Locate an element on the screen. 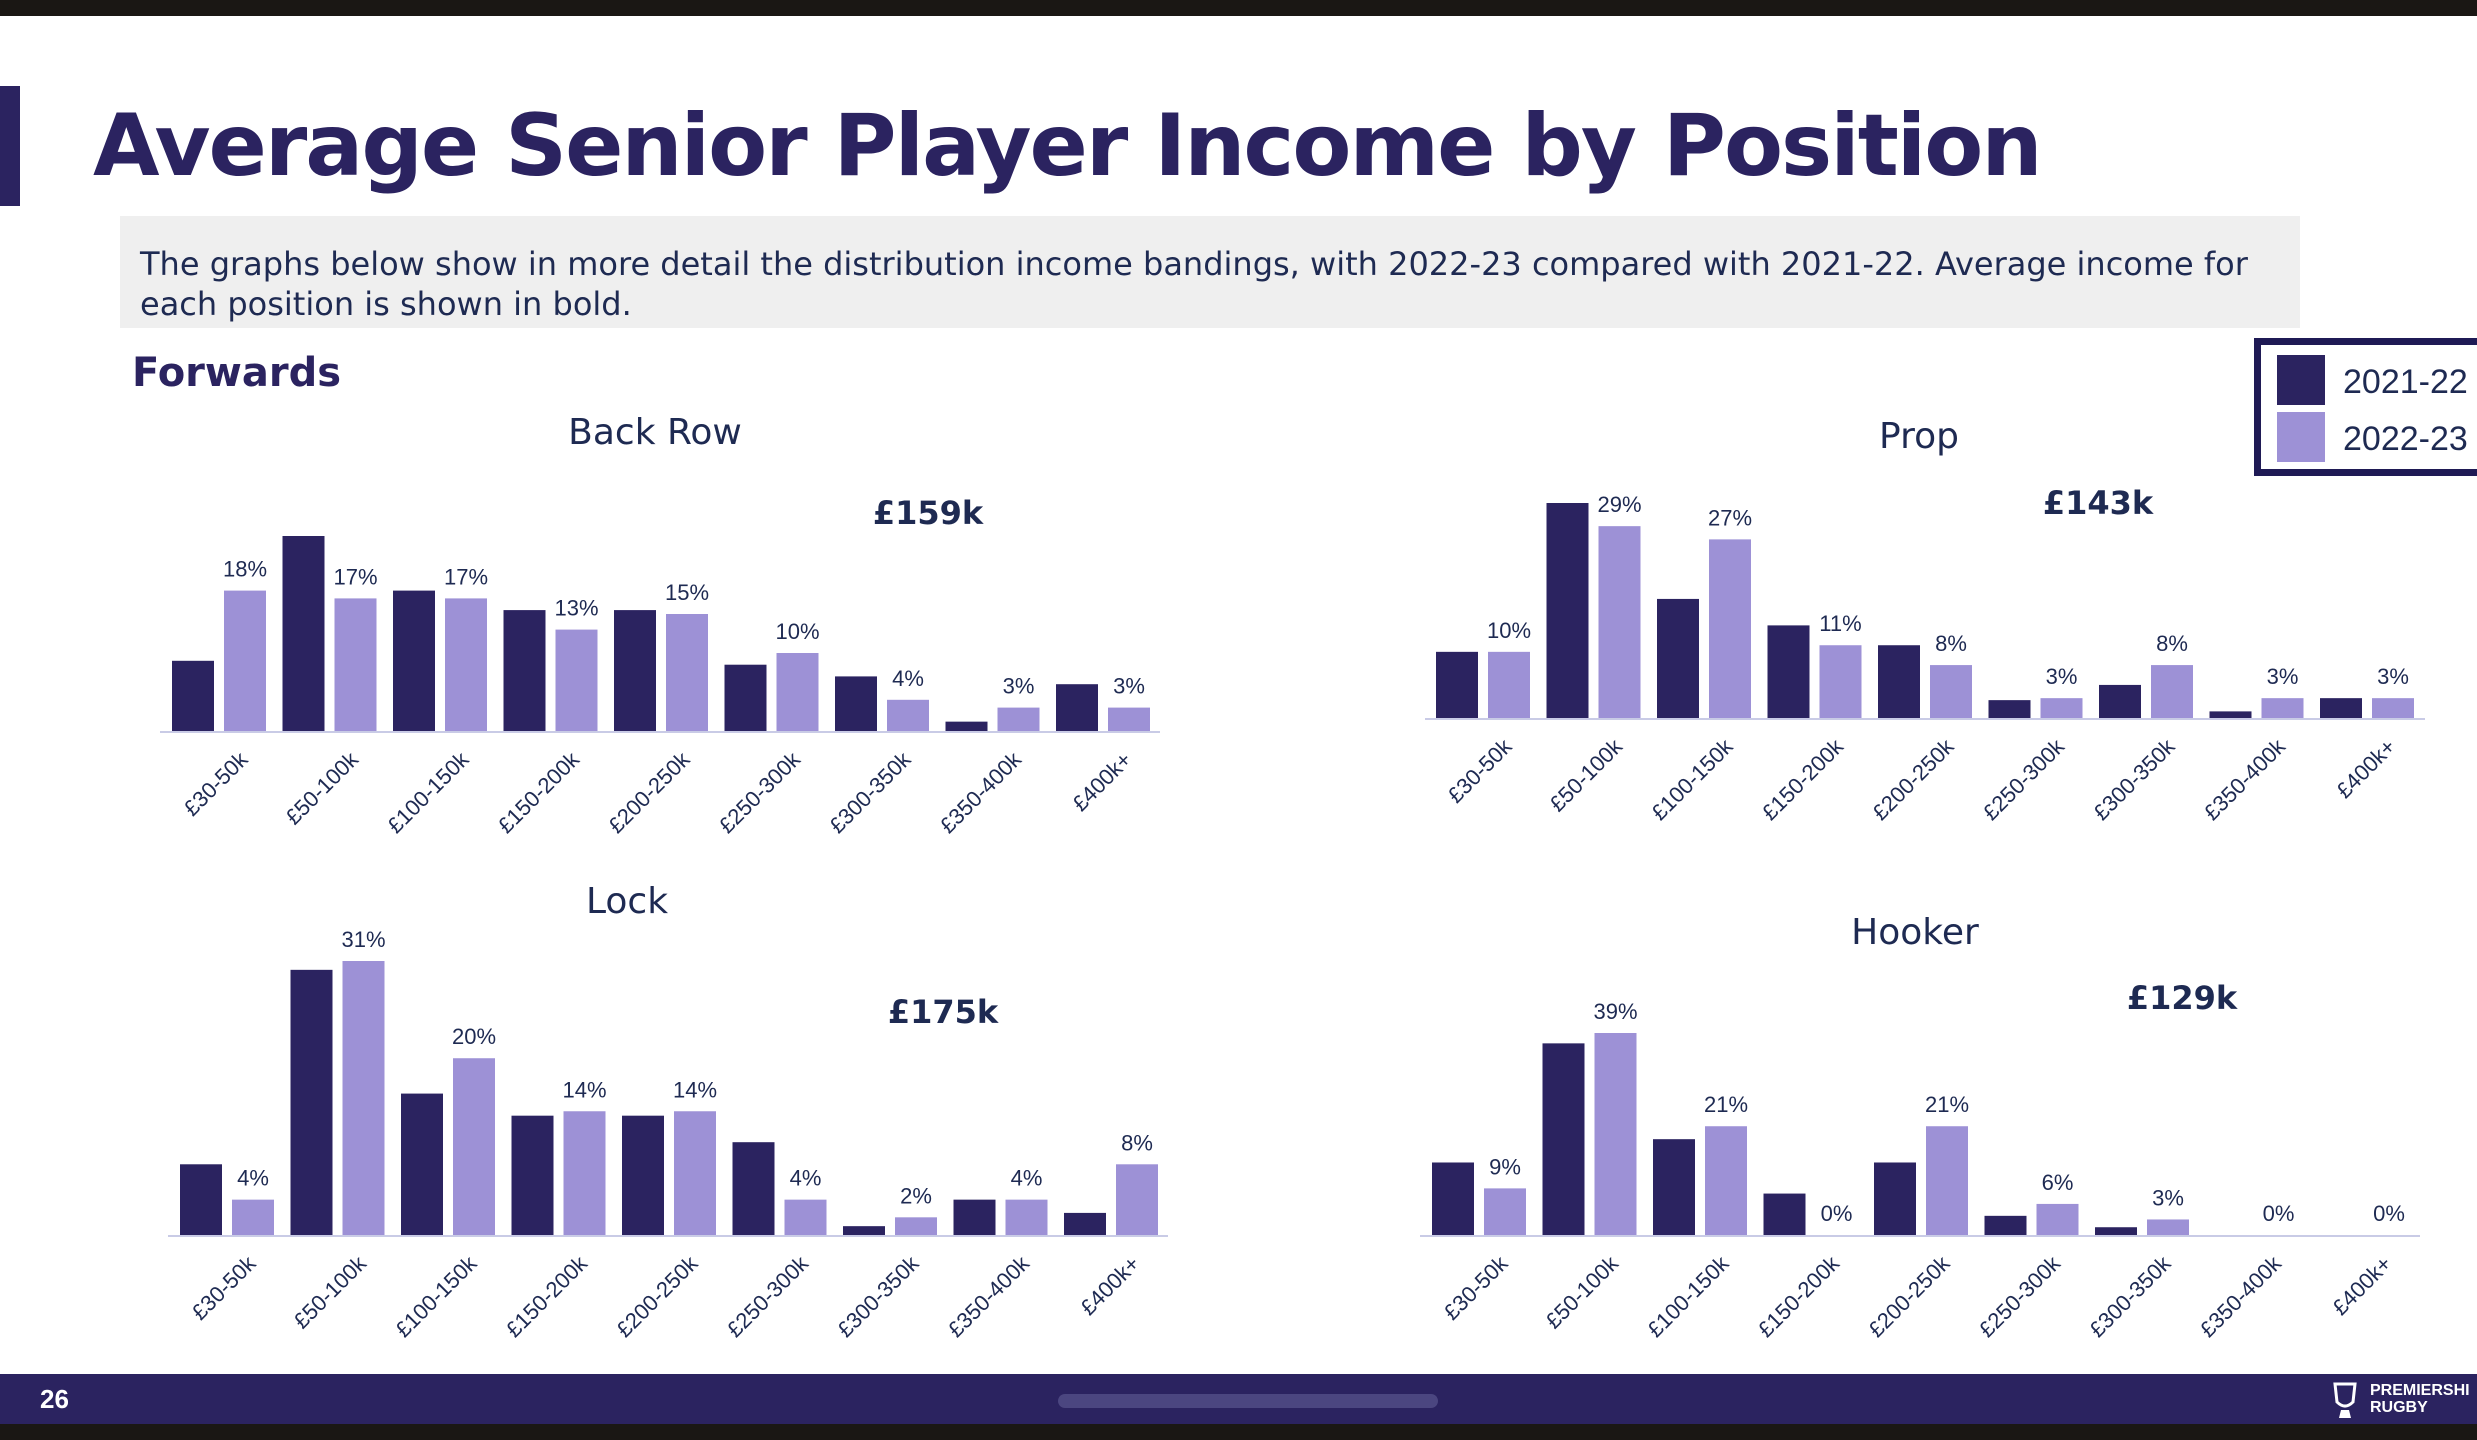 The width and height of the screenshot is (2477, 1440). chart-title: Back Row is located at coordinates (655, 432).